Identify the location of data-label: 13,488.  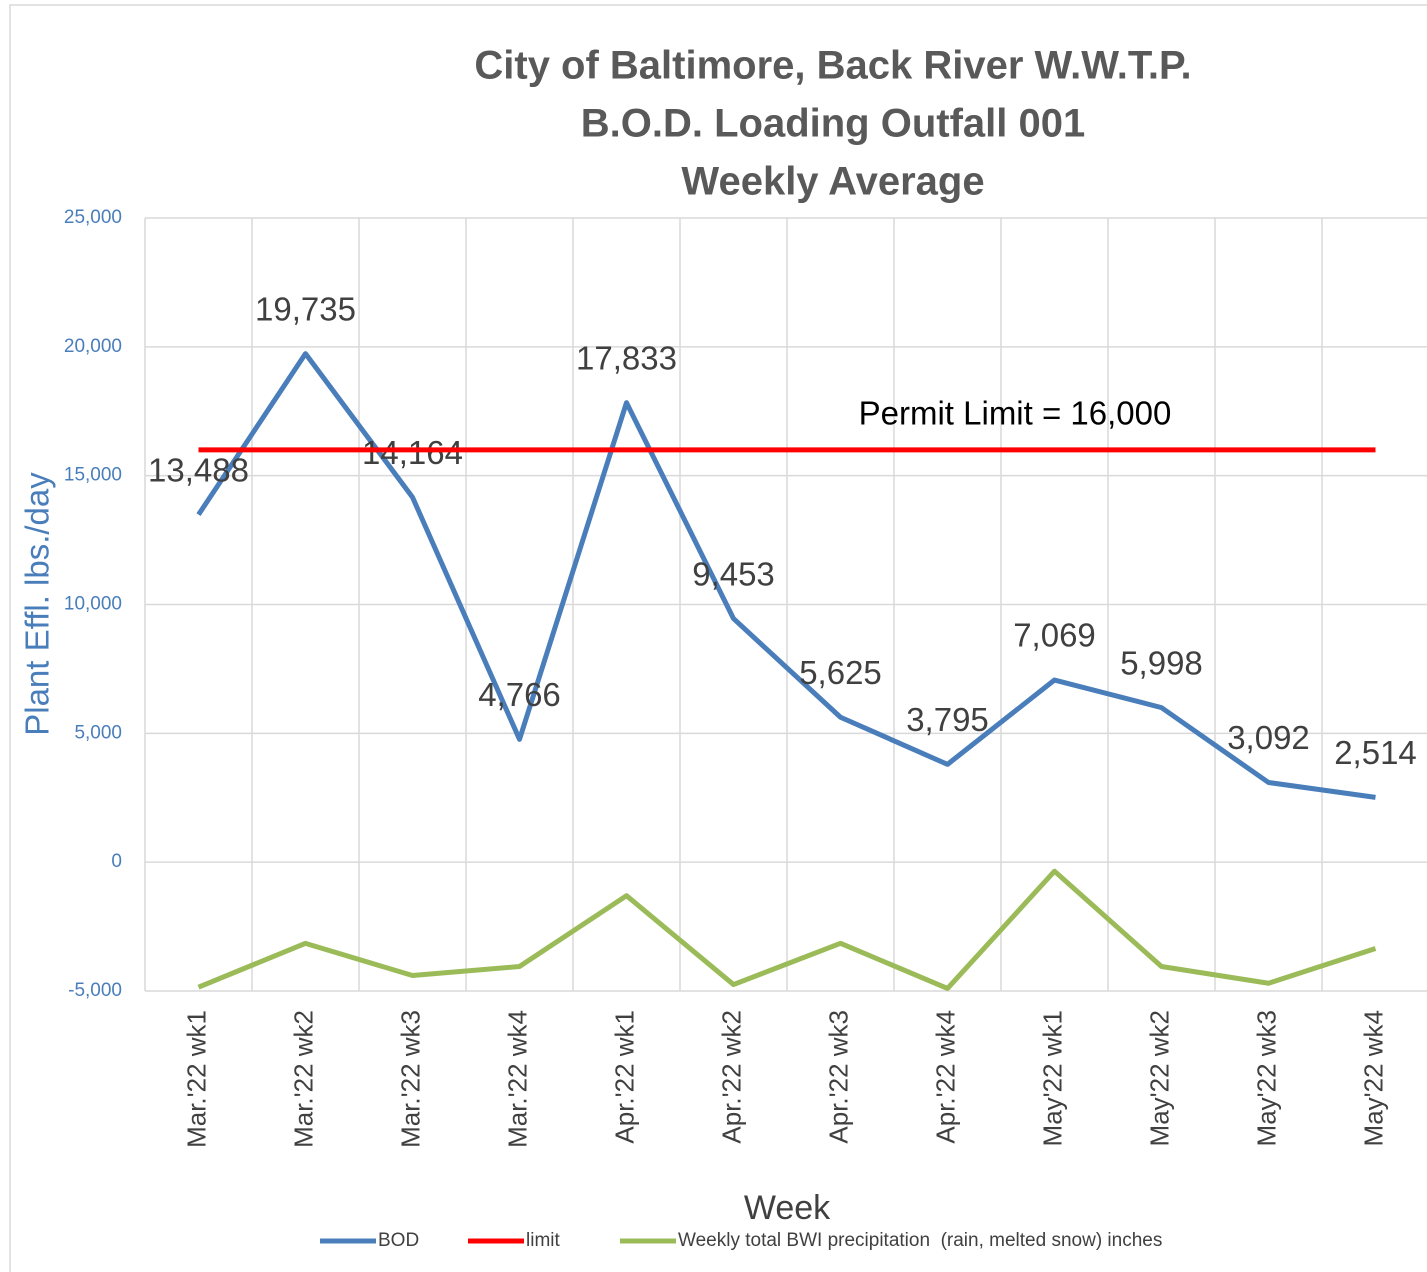
(198, 469).